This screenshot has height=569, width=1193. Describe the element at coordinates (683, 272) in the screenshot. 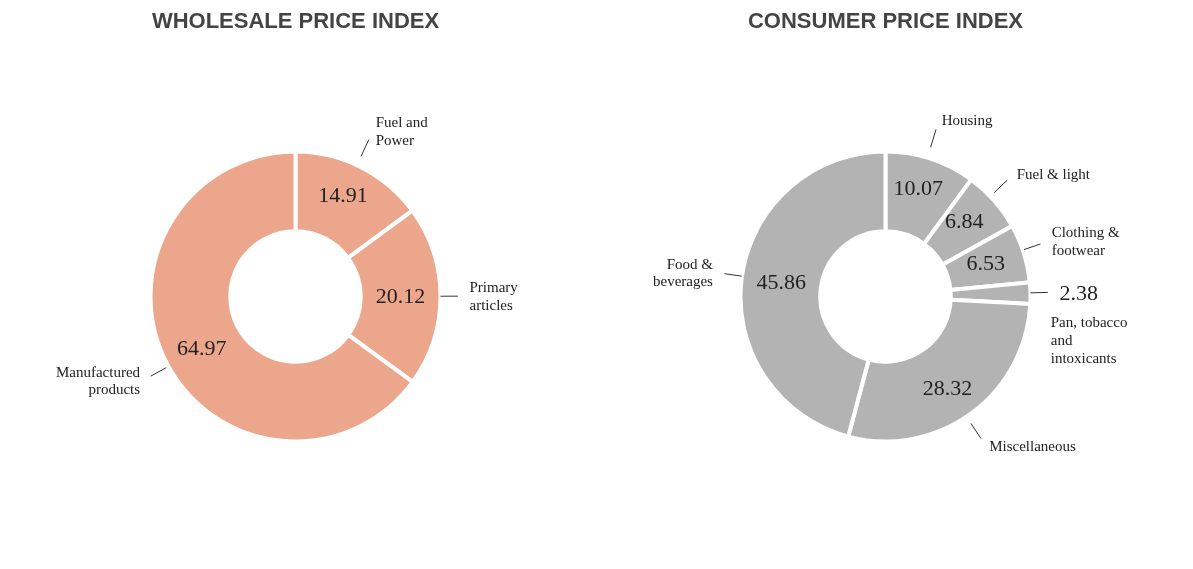

I see `slice-label: Food & beverages` at that location.